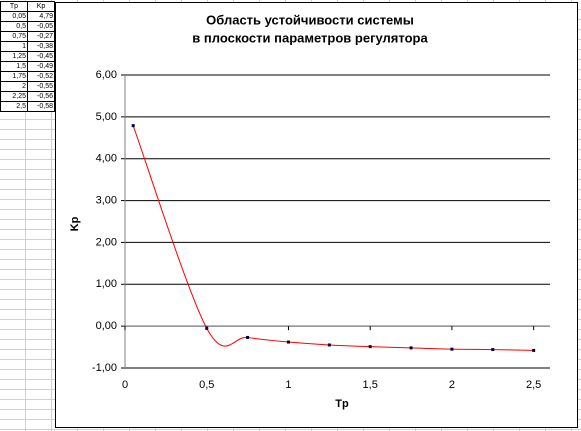  Describe the element at coordinates (75, 223) in the screenshot. I see `y-axis-label: Kp` at that location.